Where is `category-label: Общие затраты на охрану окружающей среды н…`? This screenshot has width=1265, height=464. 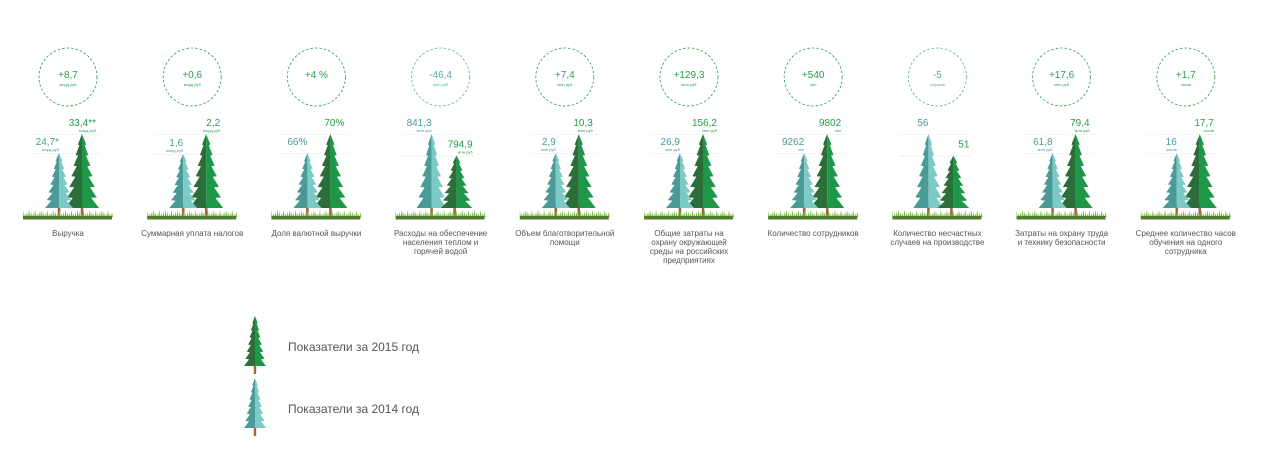 category-label: Общие затраты на охрану окружающей среды н… is located at coordinates (689, 247).